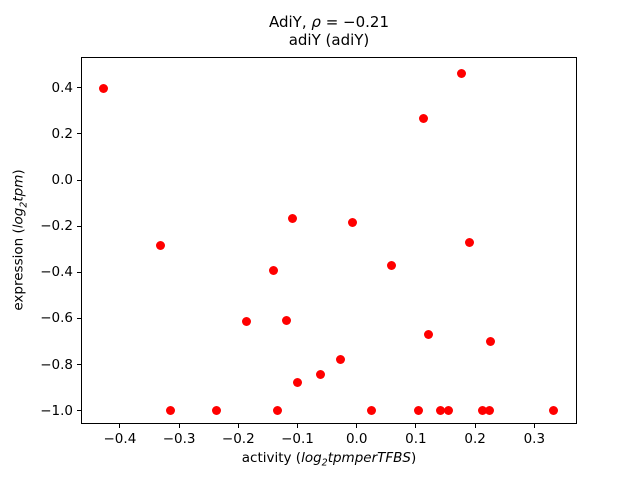 The height and width of the screenshot is (480, 640). I want to click on rho-symbol: ρ, so click(316, 22).